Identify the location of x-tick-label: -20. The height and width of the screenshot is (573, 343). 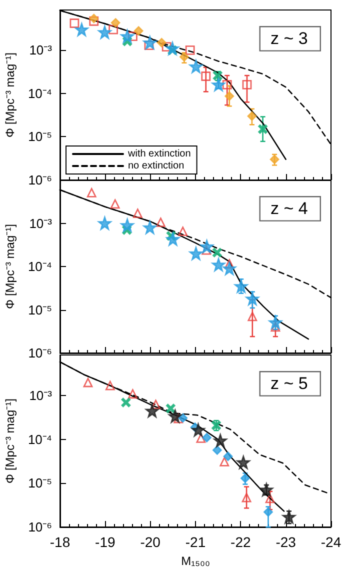
(150, 542).